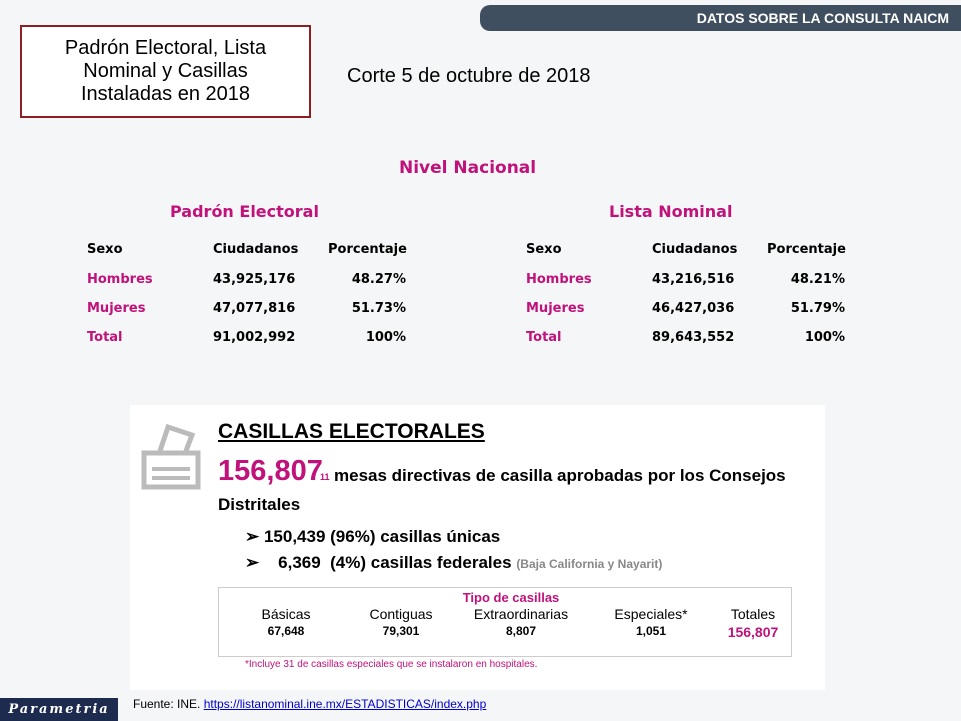  I want to click on bullet: ➢ 150,439 (96%) casillas únicas, so click(373, 536).